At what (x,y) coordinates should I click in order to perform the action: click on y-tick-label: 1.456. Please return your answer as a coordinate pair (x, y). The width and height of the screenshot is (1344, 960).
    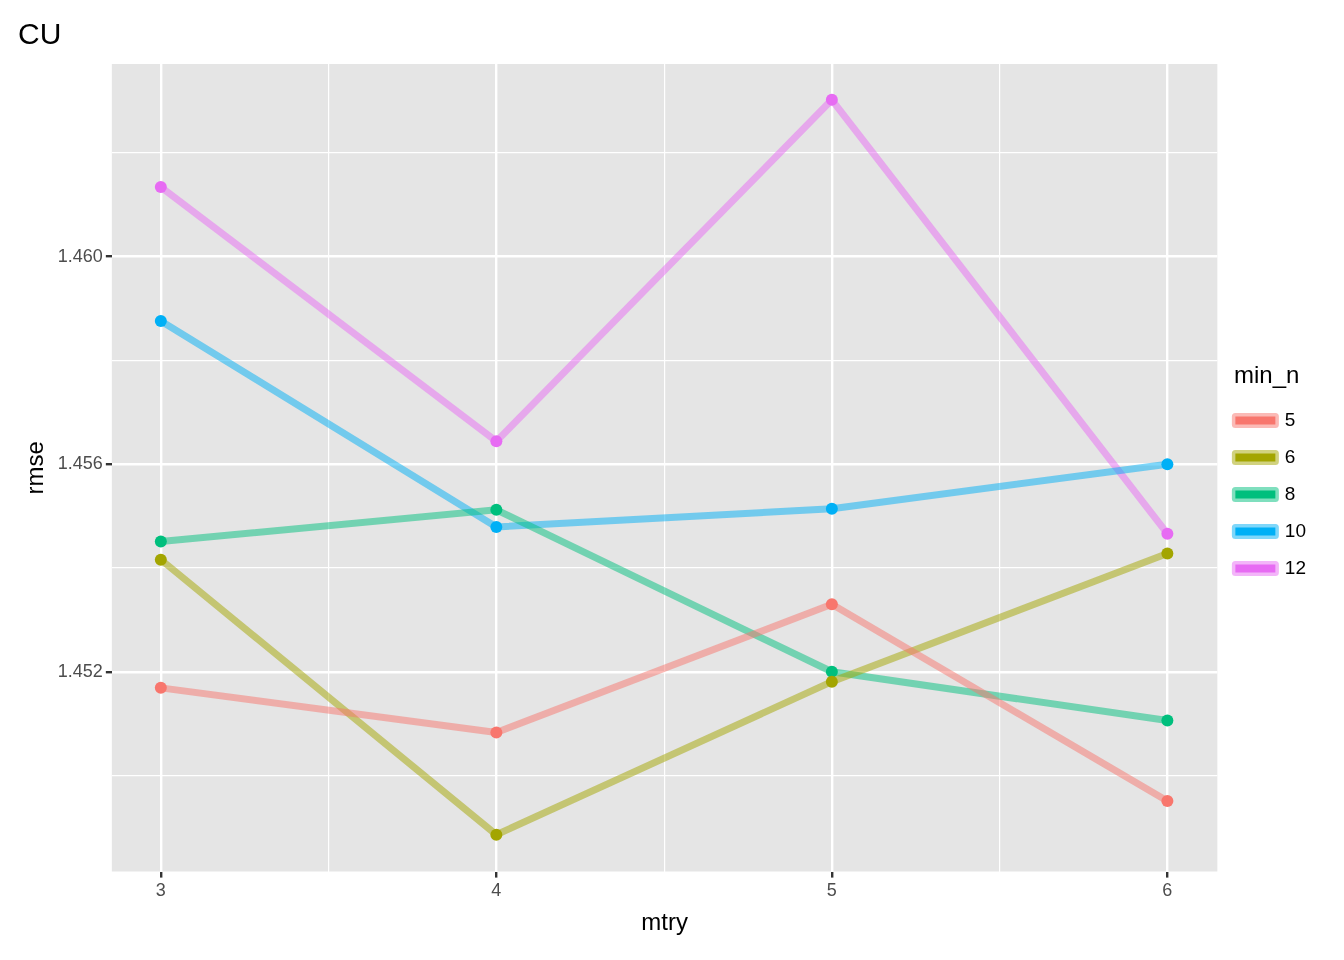
    Looking at the image, I should click on (80, 463).